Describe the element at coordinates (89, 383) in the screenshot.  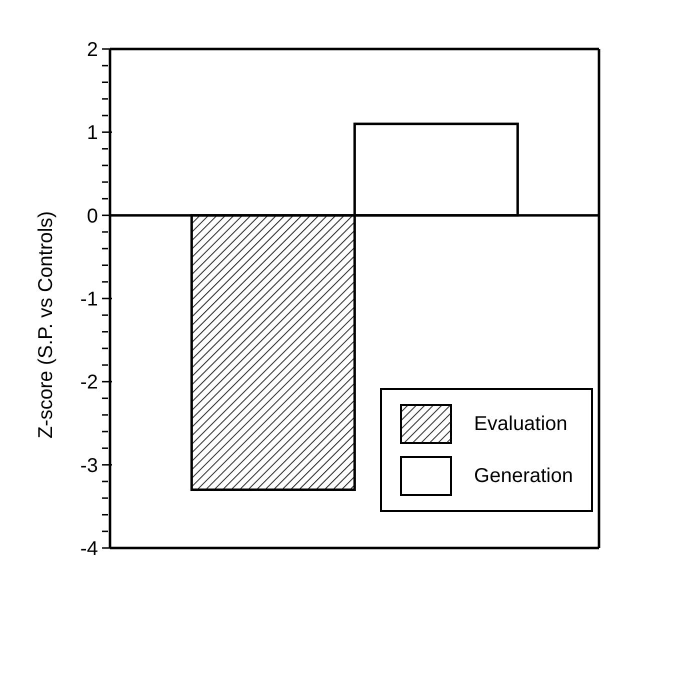
I see `y-tick-label: -2` at that location.